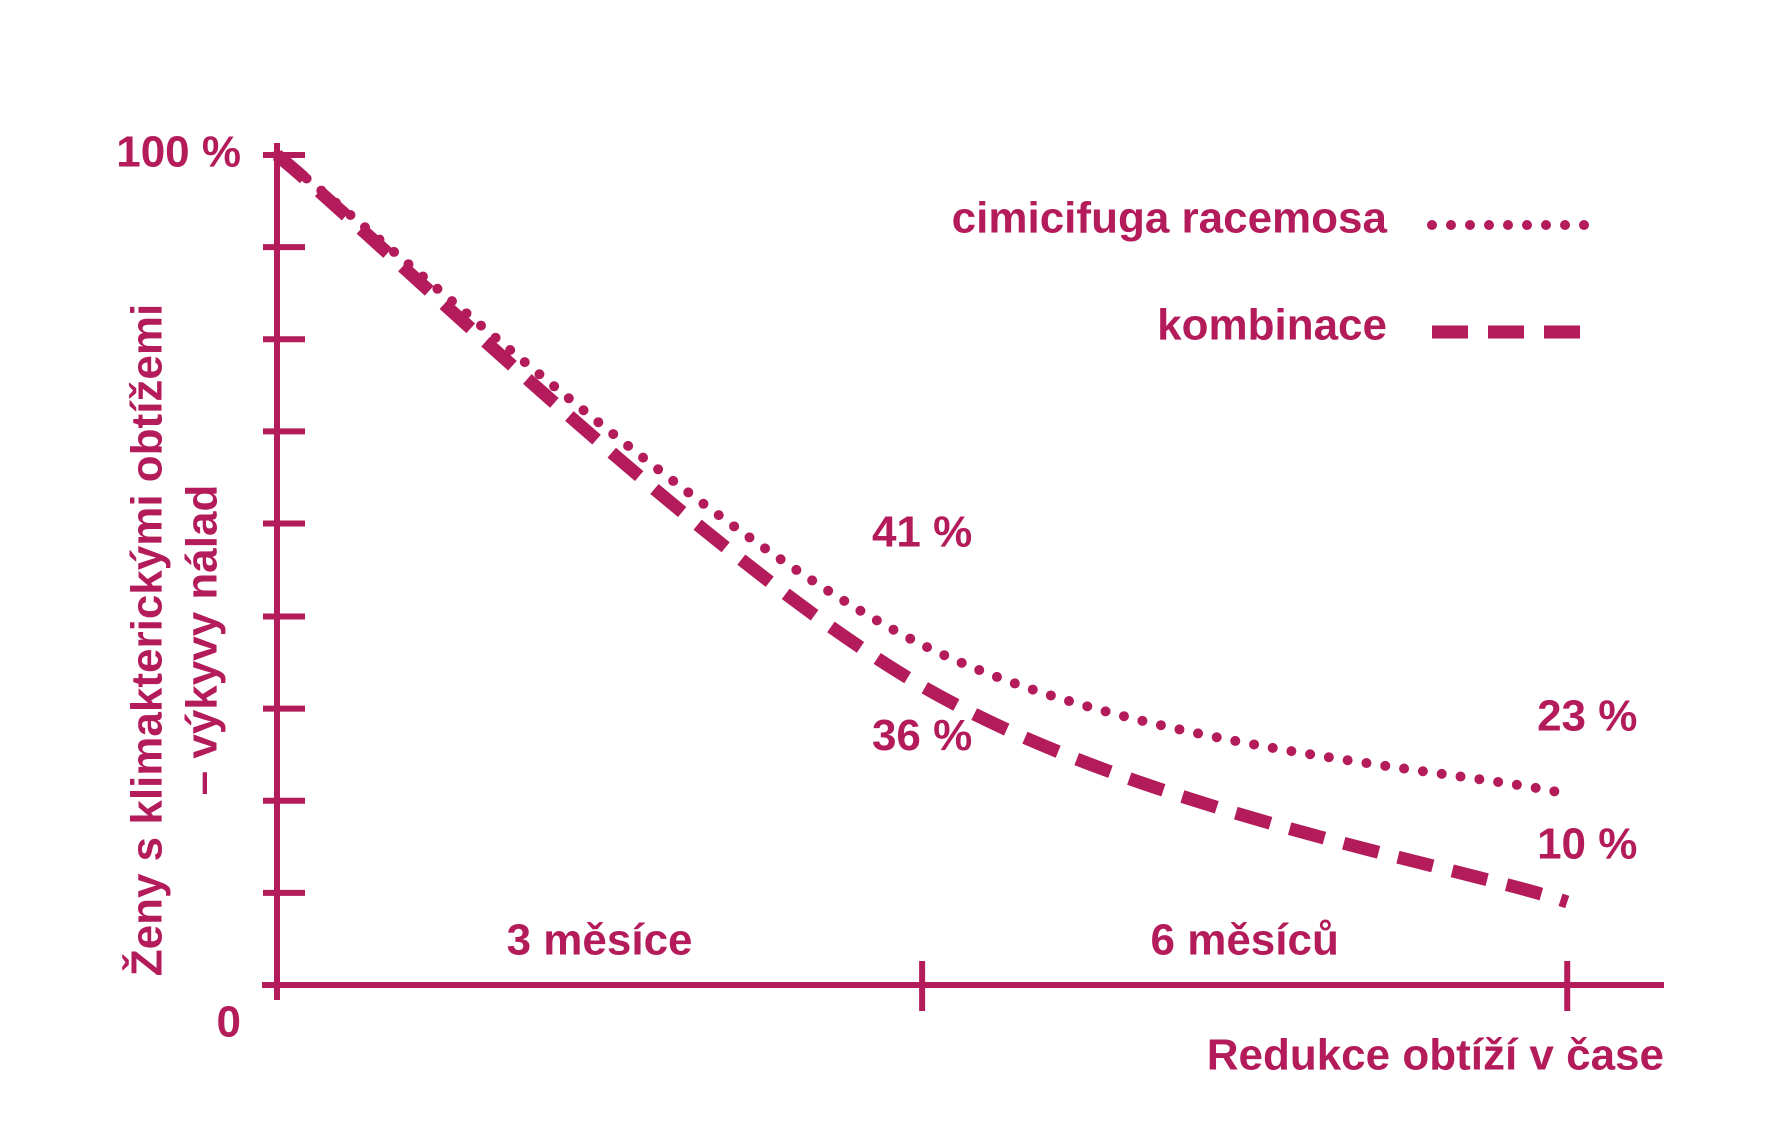  What do you see at coordinates (1587, 844) in the screenshot?
I see `data-label: 10 %` at bounding box center [1587, 844].